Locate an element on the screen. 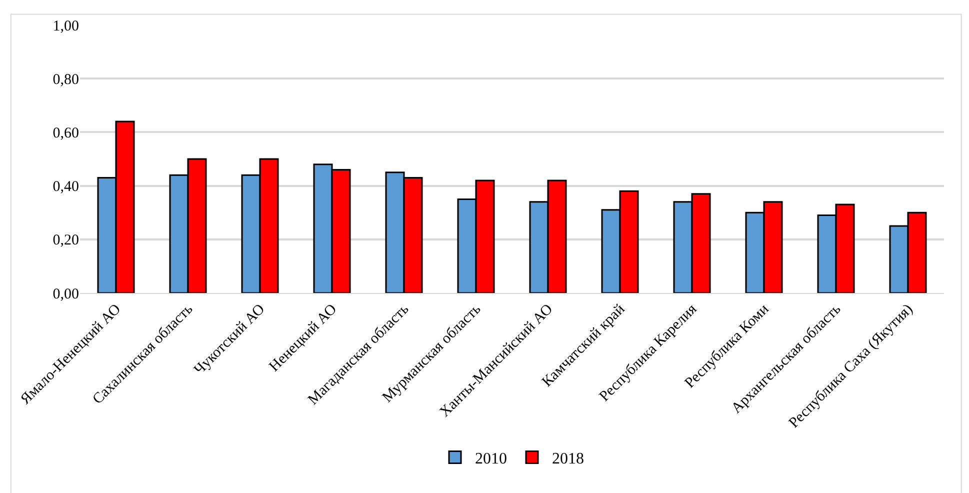  legend-label: 2018 is located at coordinates (568, 459).